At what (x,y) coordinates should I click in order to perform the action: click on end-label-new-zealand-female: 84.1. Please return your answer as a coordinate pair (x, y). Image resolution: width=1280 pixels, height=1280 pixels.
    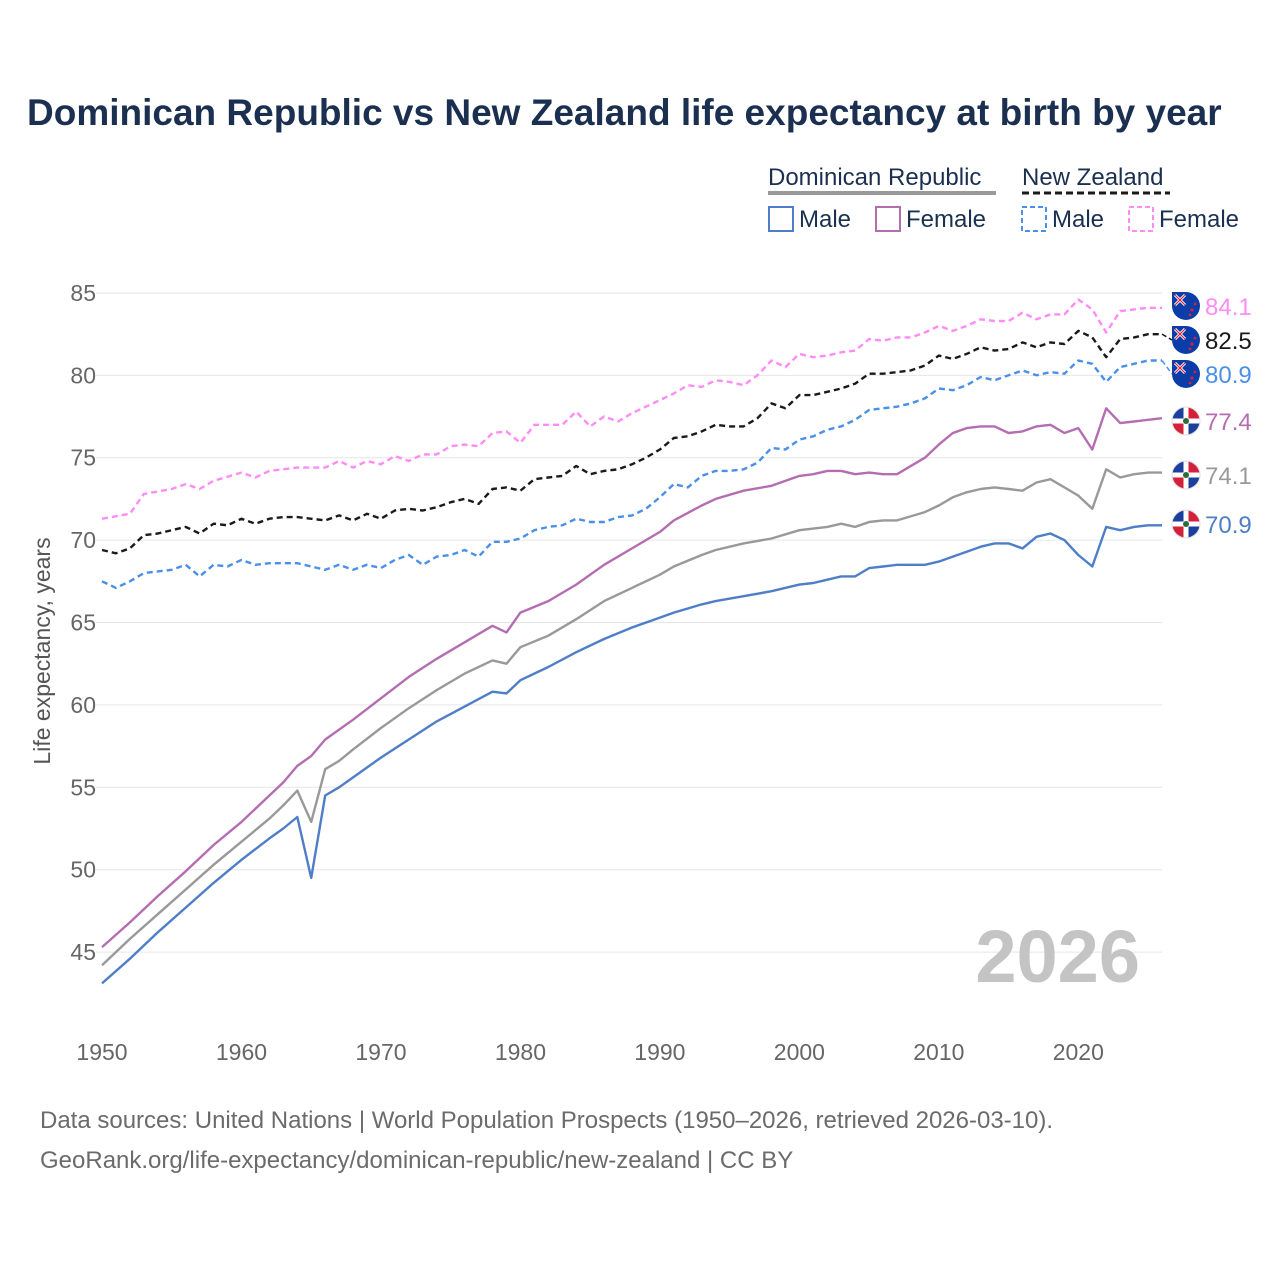
    Looking at the image, I should click on (1212, 306).